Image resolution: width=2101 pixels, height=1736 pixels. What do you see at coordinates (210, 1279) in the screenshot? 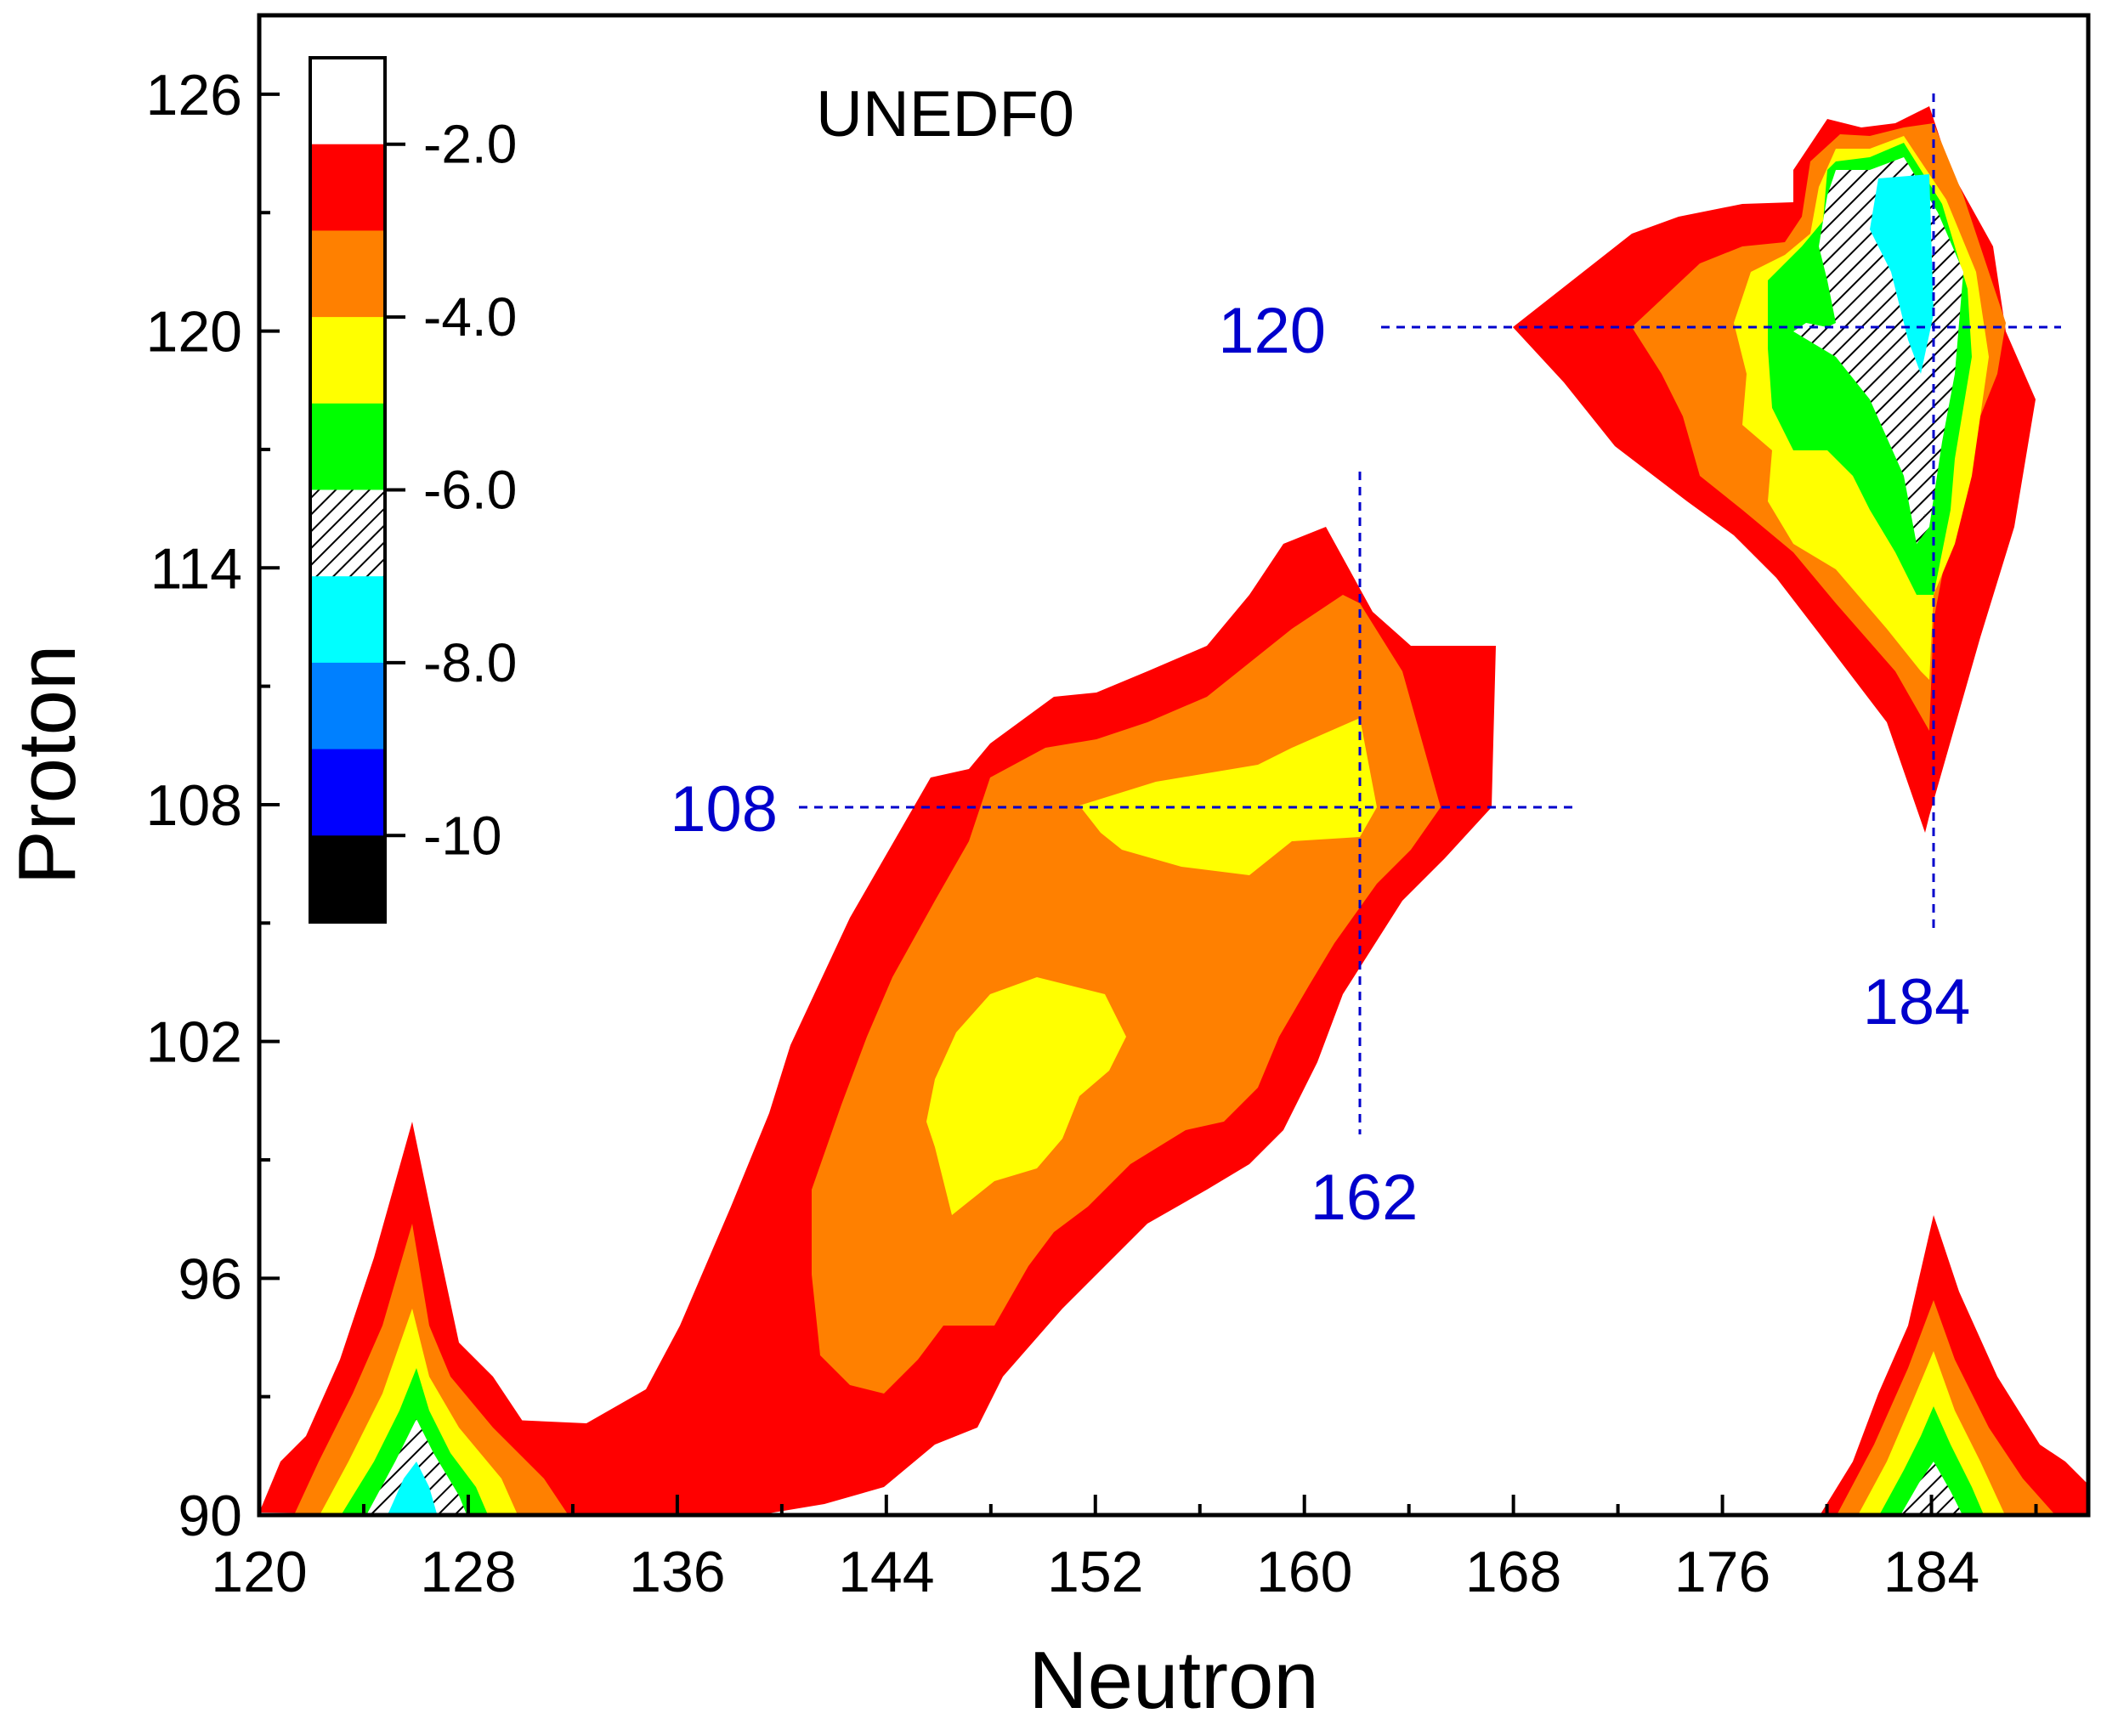
I see `y-tick-label: 96` at bounding box center [210, 1279].